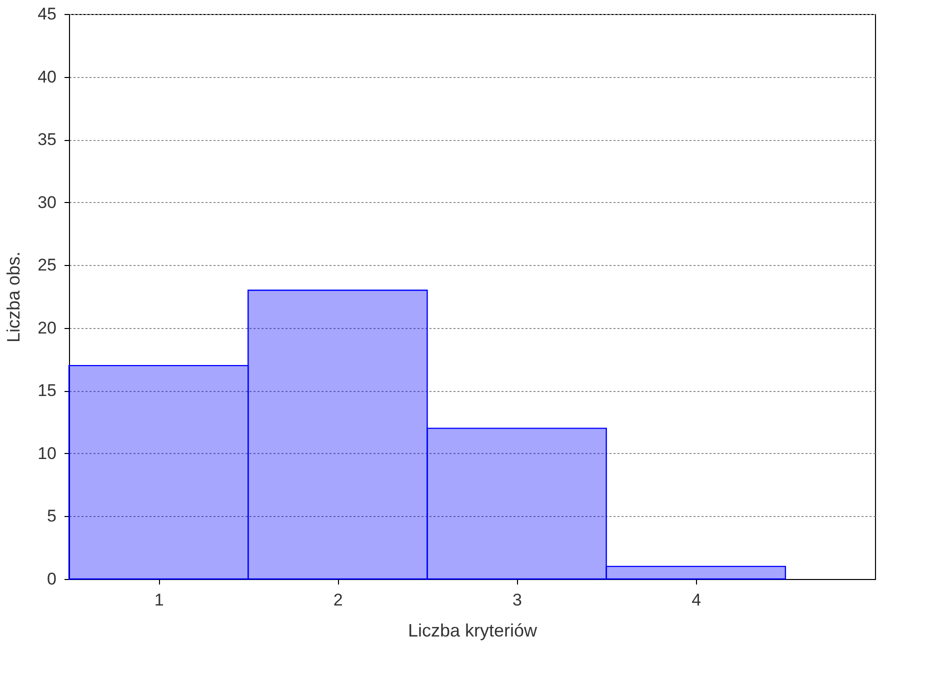  I want to click on y-tick-label: 5, so click(51, 516).